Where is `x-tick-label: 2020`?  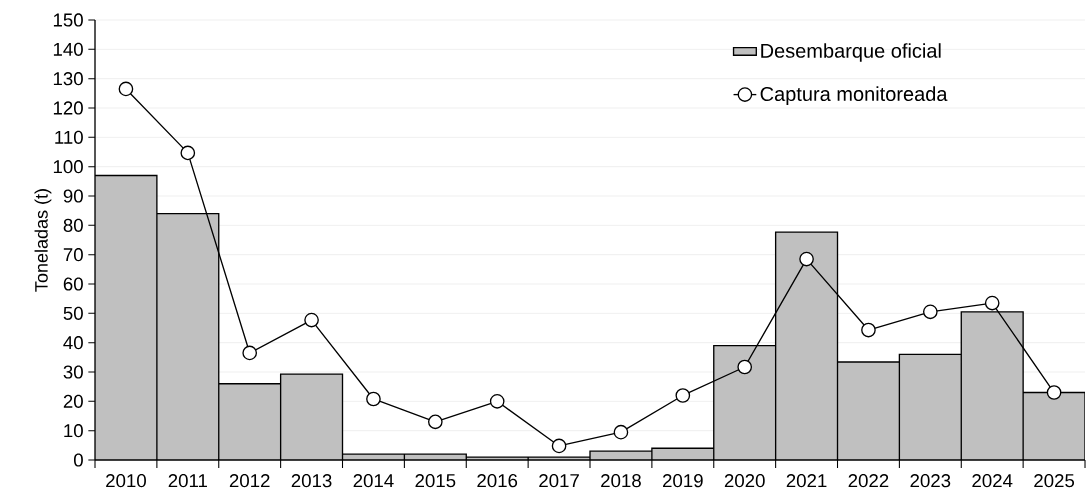 x-tick-label: 2020 is located at coordinates (744, 481).